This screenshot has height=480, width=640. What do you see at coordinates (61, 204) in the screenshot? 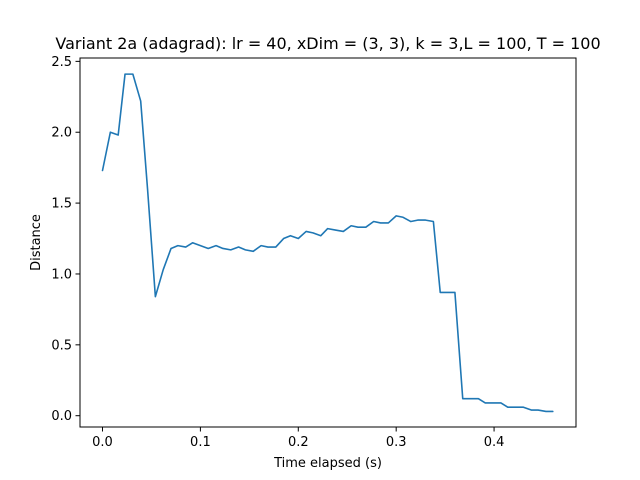
I see `y-tick-label: 1.5` at bounding box center [61, 204].